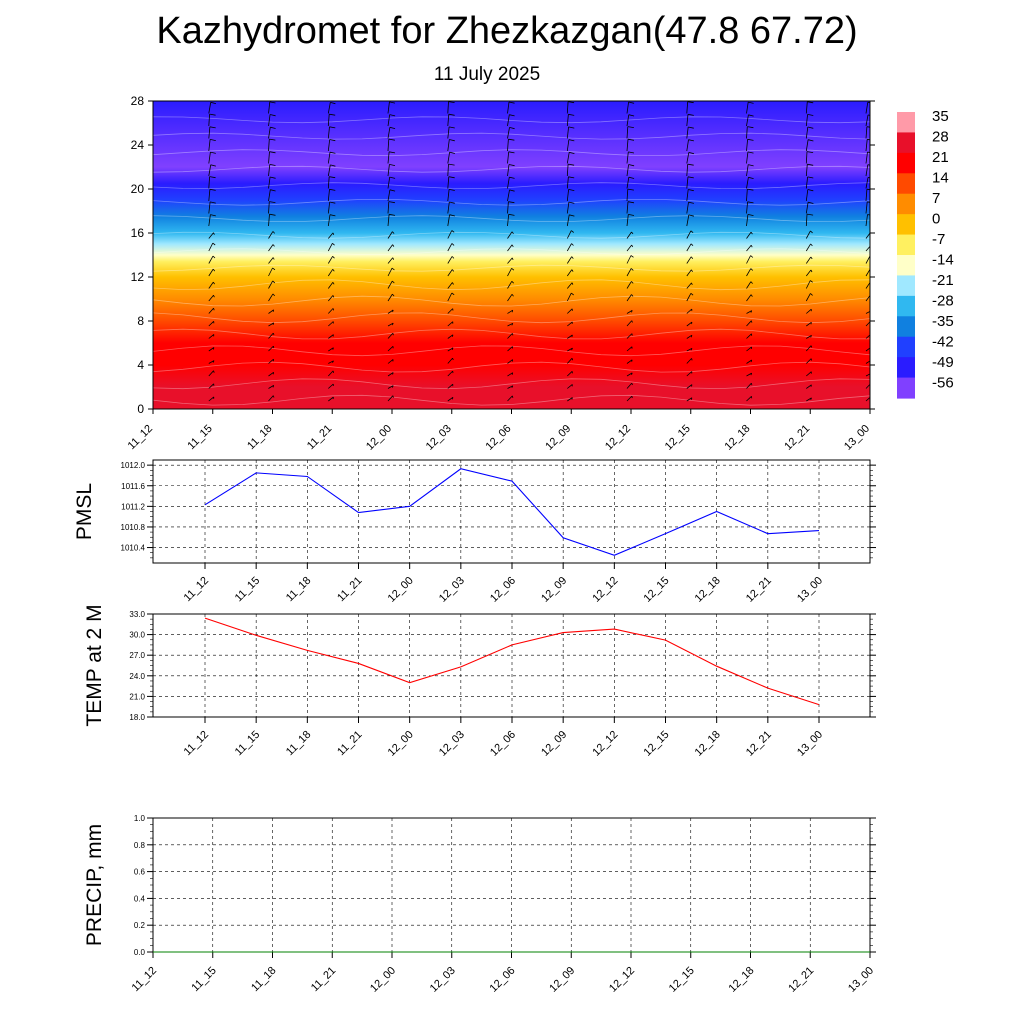 The width and height of the screenshot is (1024, 1024). I want to click on x-tick-label: 12_09, so click(554, 590).